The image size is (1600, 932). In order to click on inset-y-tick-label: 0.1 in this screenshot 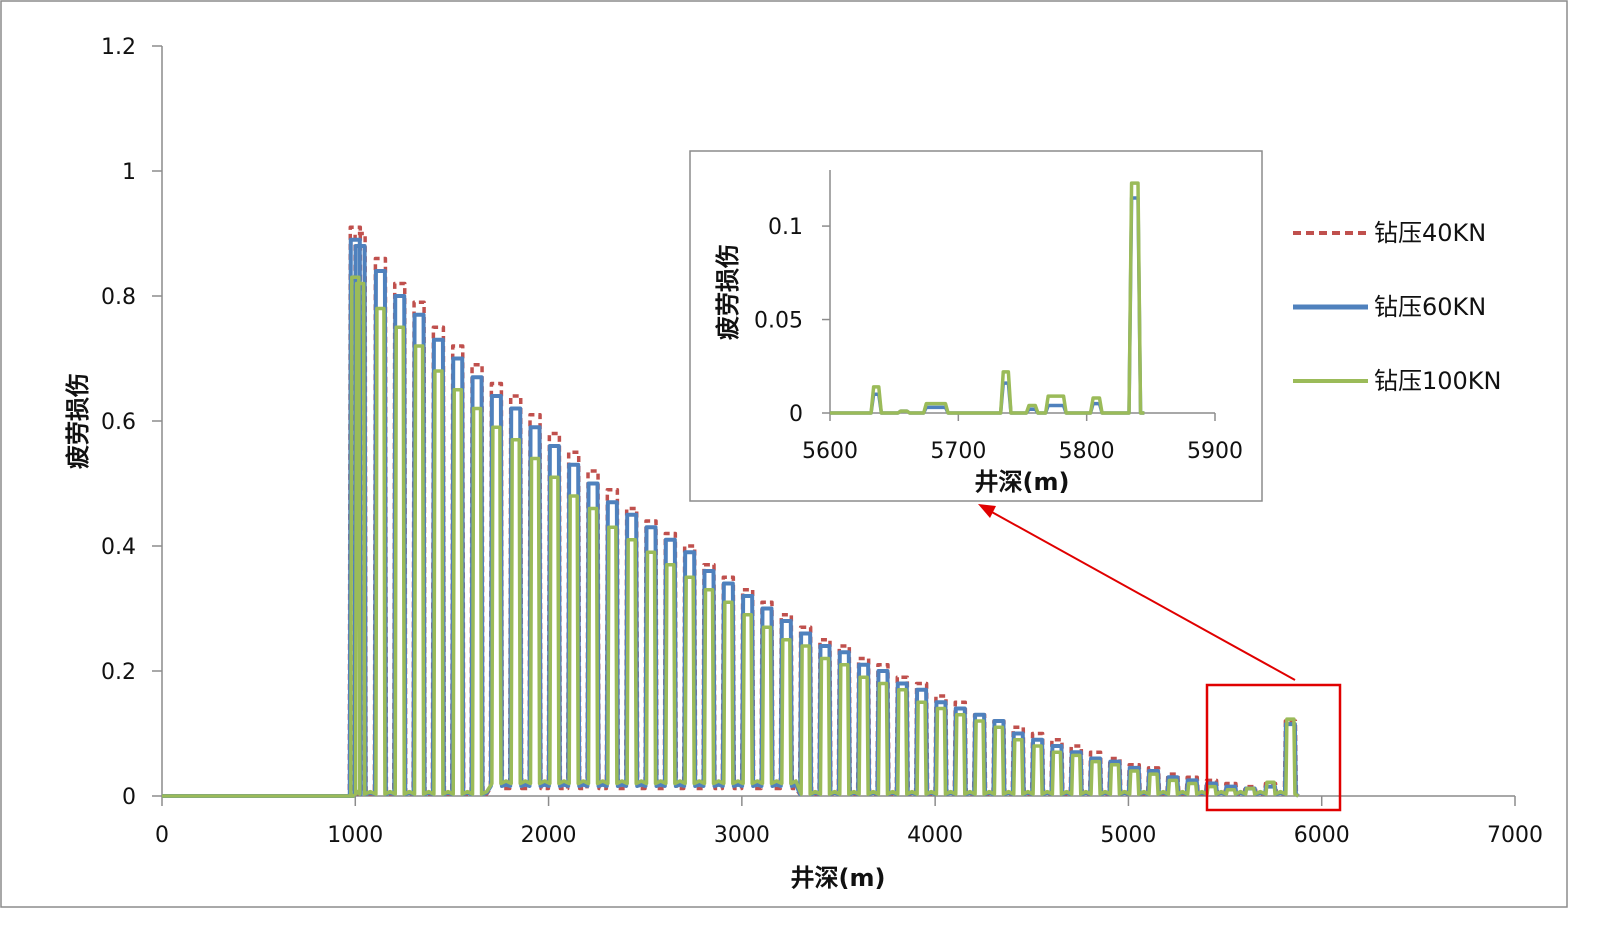, I will do `click(785, 227)`.